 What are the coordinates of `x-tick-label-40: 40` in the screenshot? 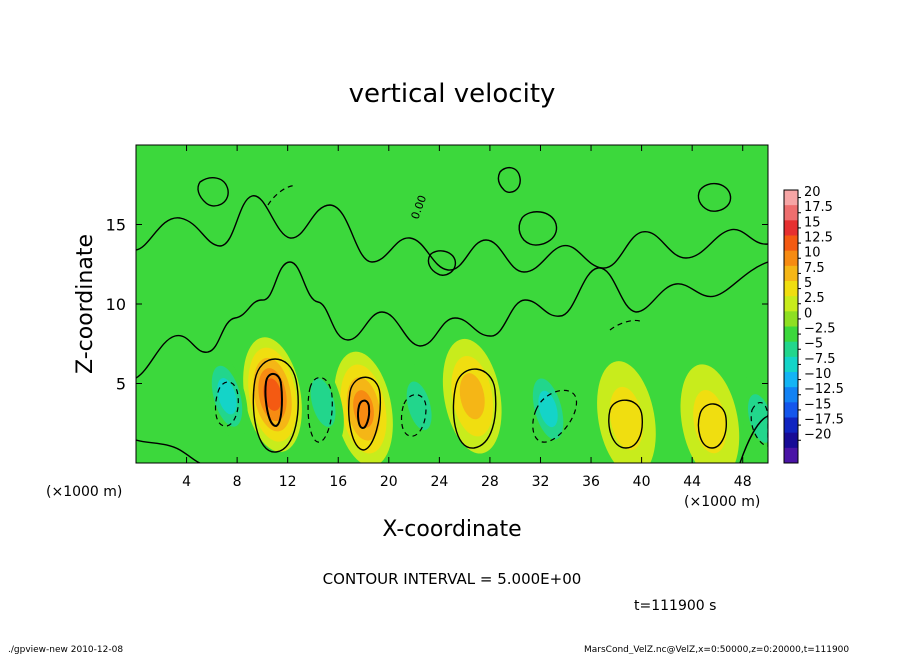 It's located at (642, 482).